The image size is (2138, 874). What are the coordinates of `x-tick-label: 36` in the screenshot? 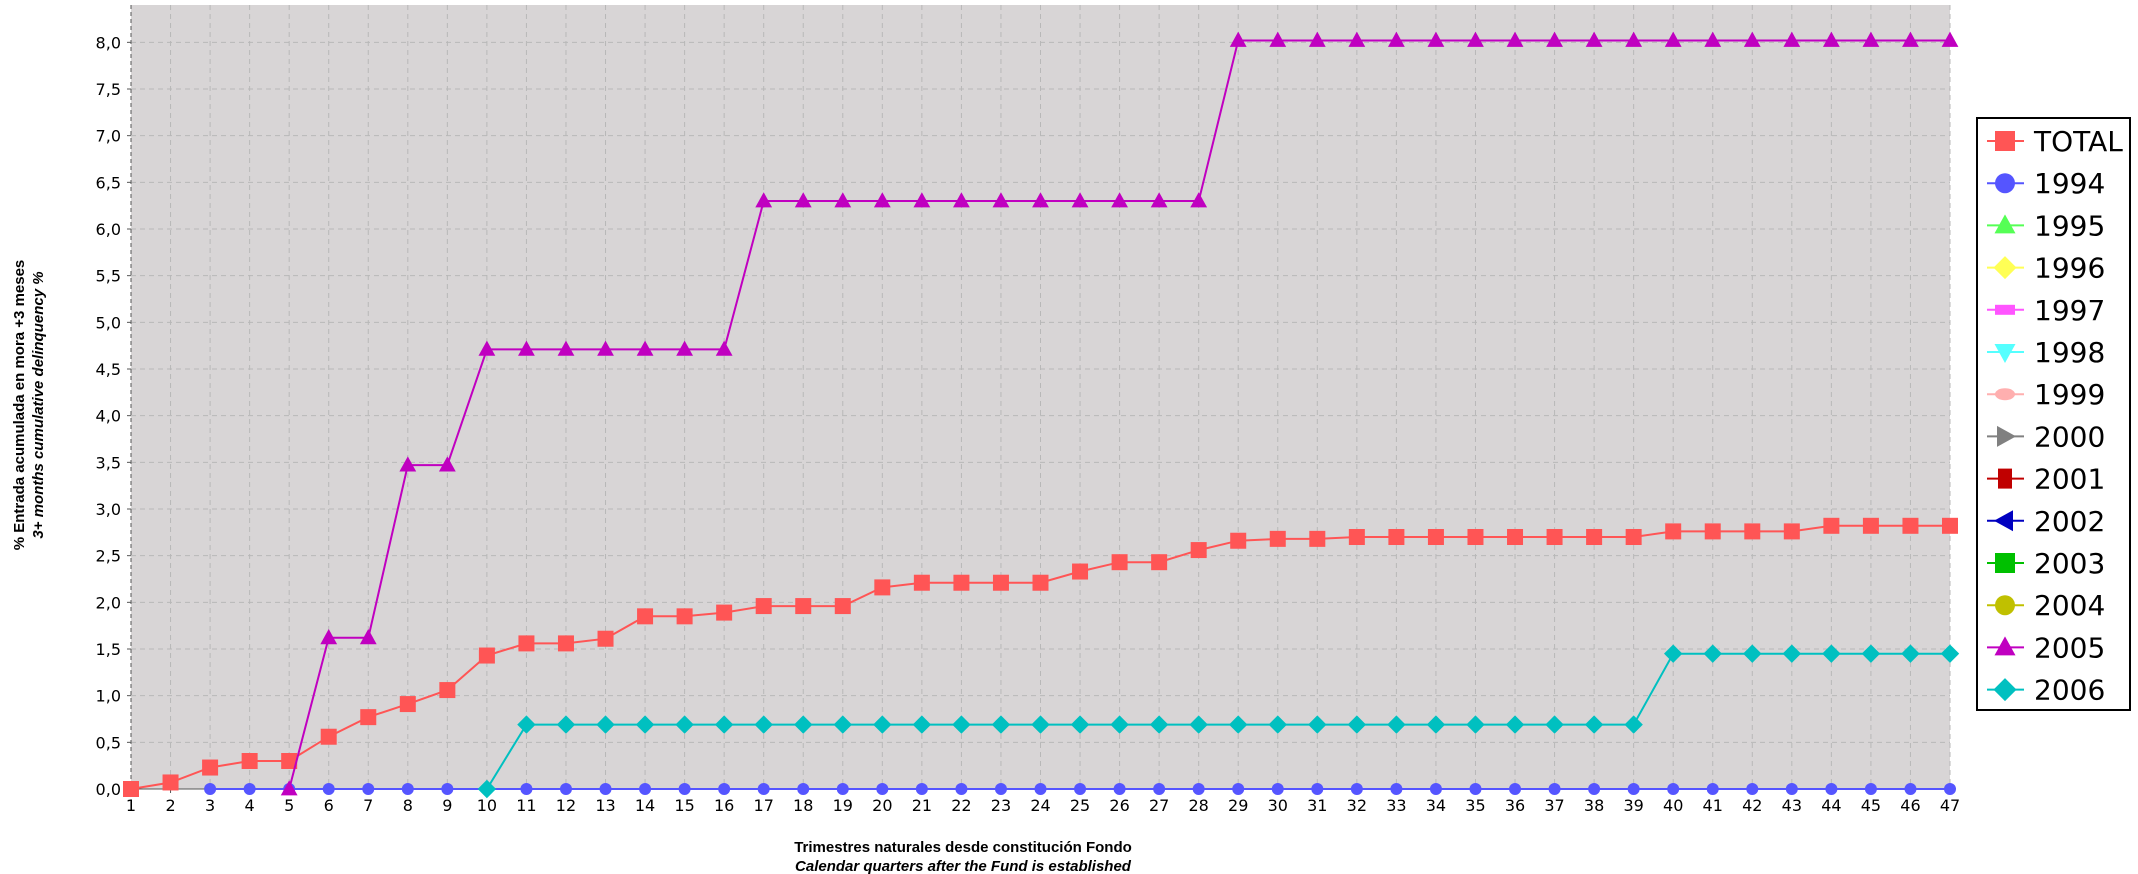 It's located at (1515, 805).